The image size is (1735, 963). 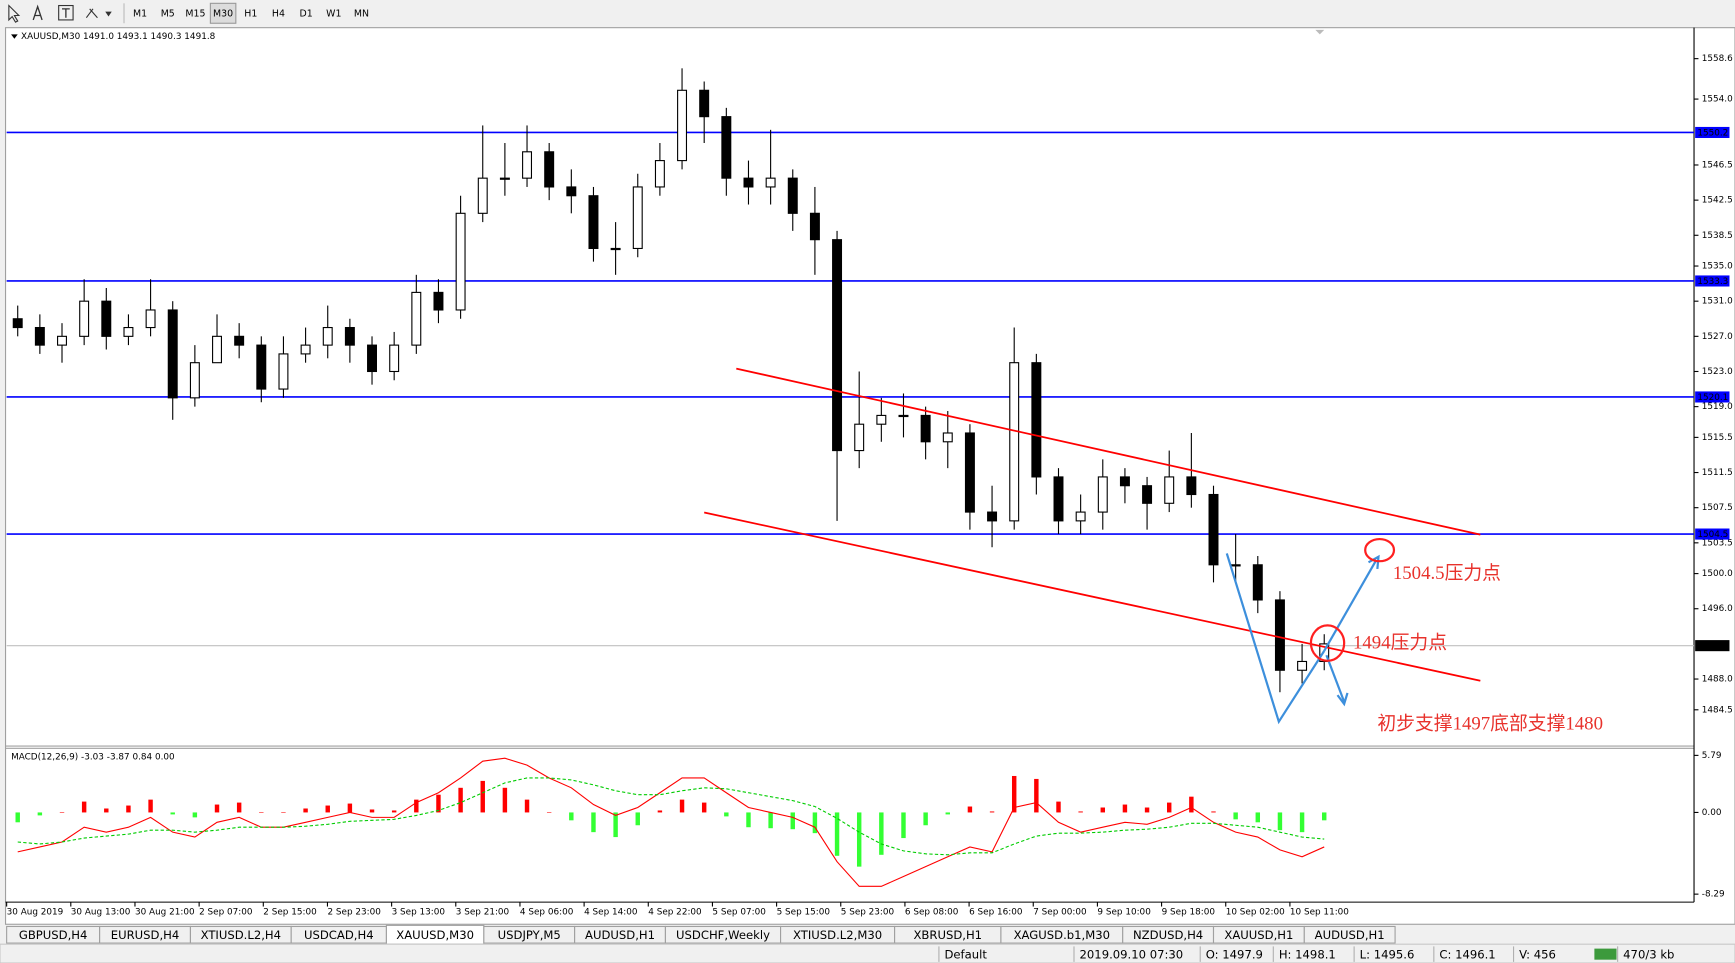 I want to click on arrow-down, so click(x=1335, y=678).